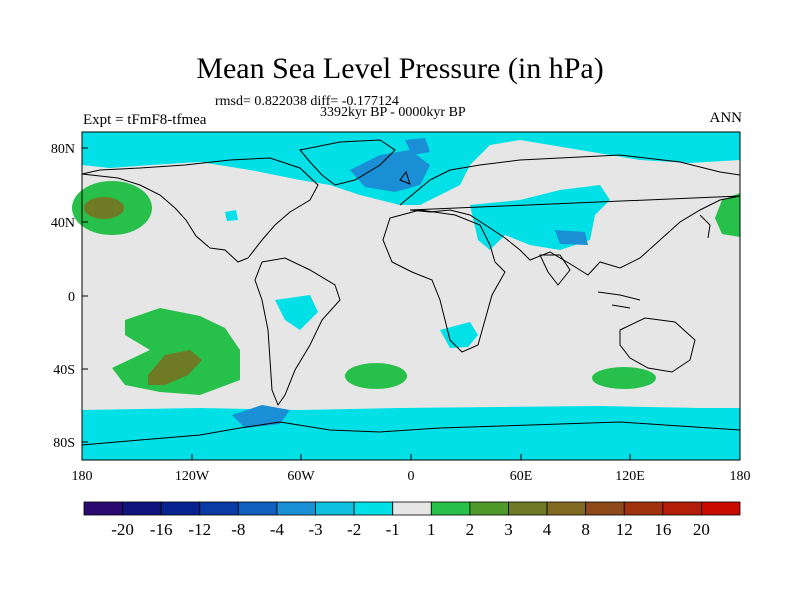 The height and width of the screenshot is (600, 800). I want to click on south-pacific-positive-core, so click(175, 367).